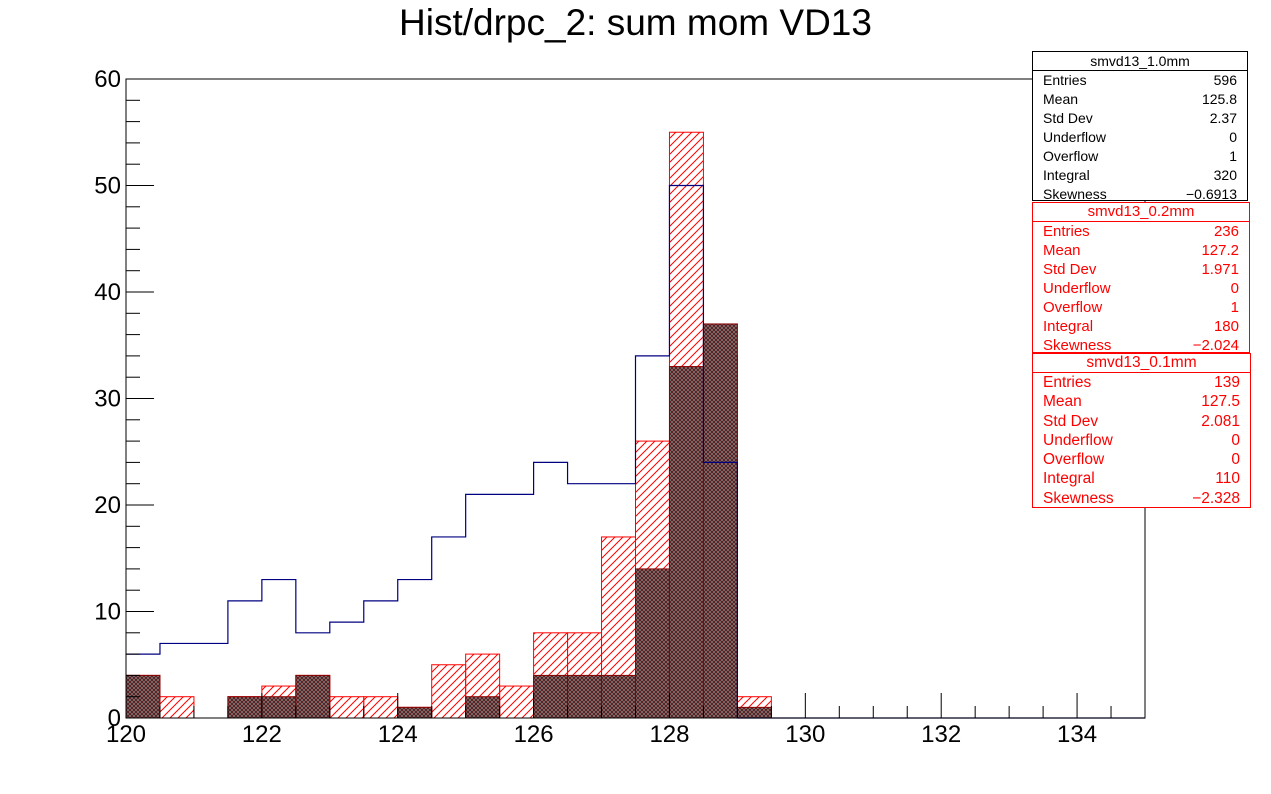 This screenshot has height=794, width=1271. Describe the element at coordinates (1141, 231) in the screenshot. I see `stats-row-entries: Entries 236` at that location.